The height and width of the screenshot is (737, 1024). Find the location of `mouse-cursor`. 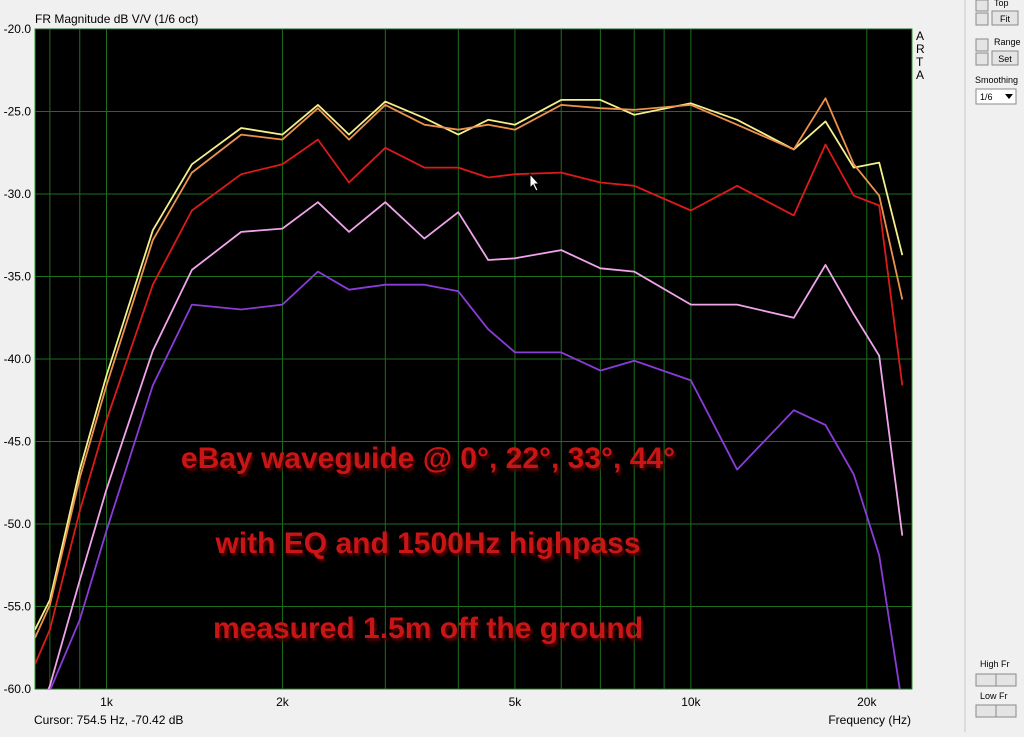

mouse-cursor is located at coordinates (535, 182).